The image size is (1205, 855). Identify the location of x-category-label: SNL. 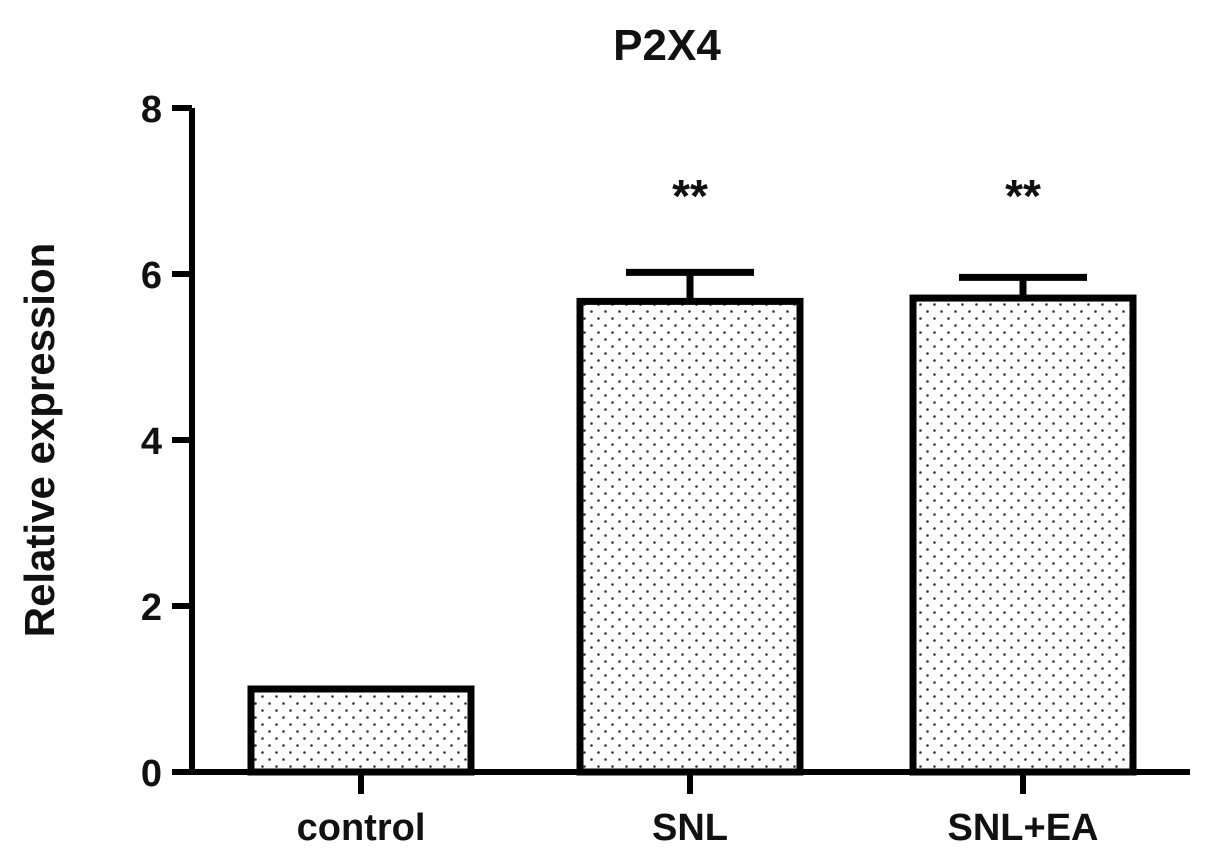
(690, 828).